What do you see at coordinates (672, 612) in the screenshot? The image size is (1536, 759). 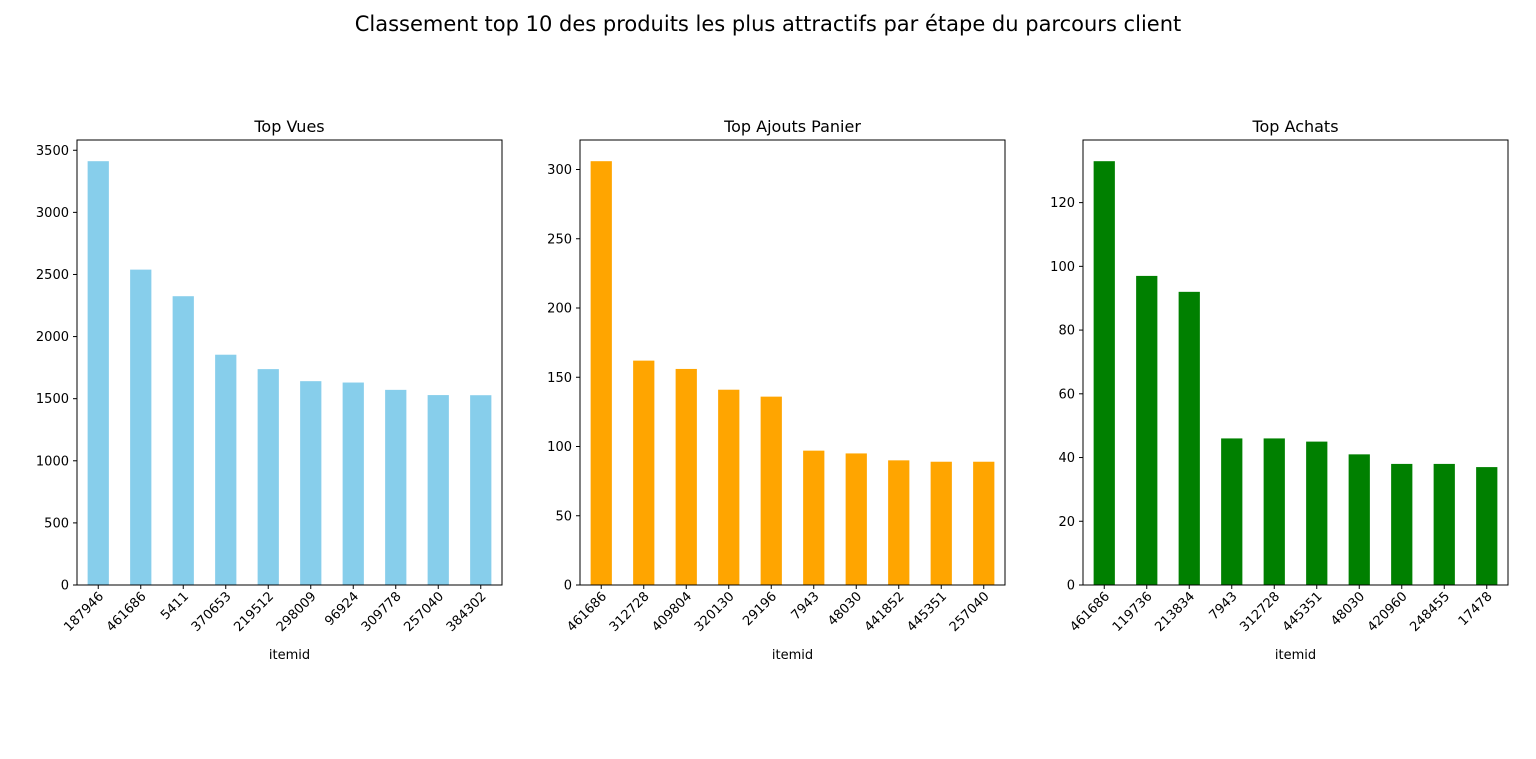 I see `x-tick-label: 409804` at bounding box center [672, 612].